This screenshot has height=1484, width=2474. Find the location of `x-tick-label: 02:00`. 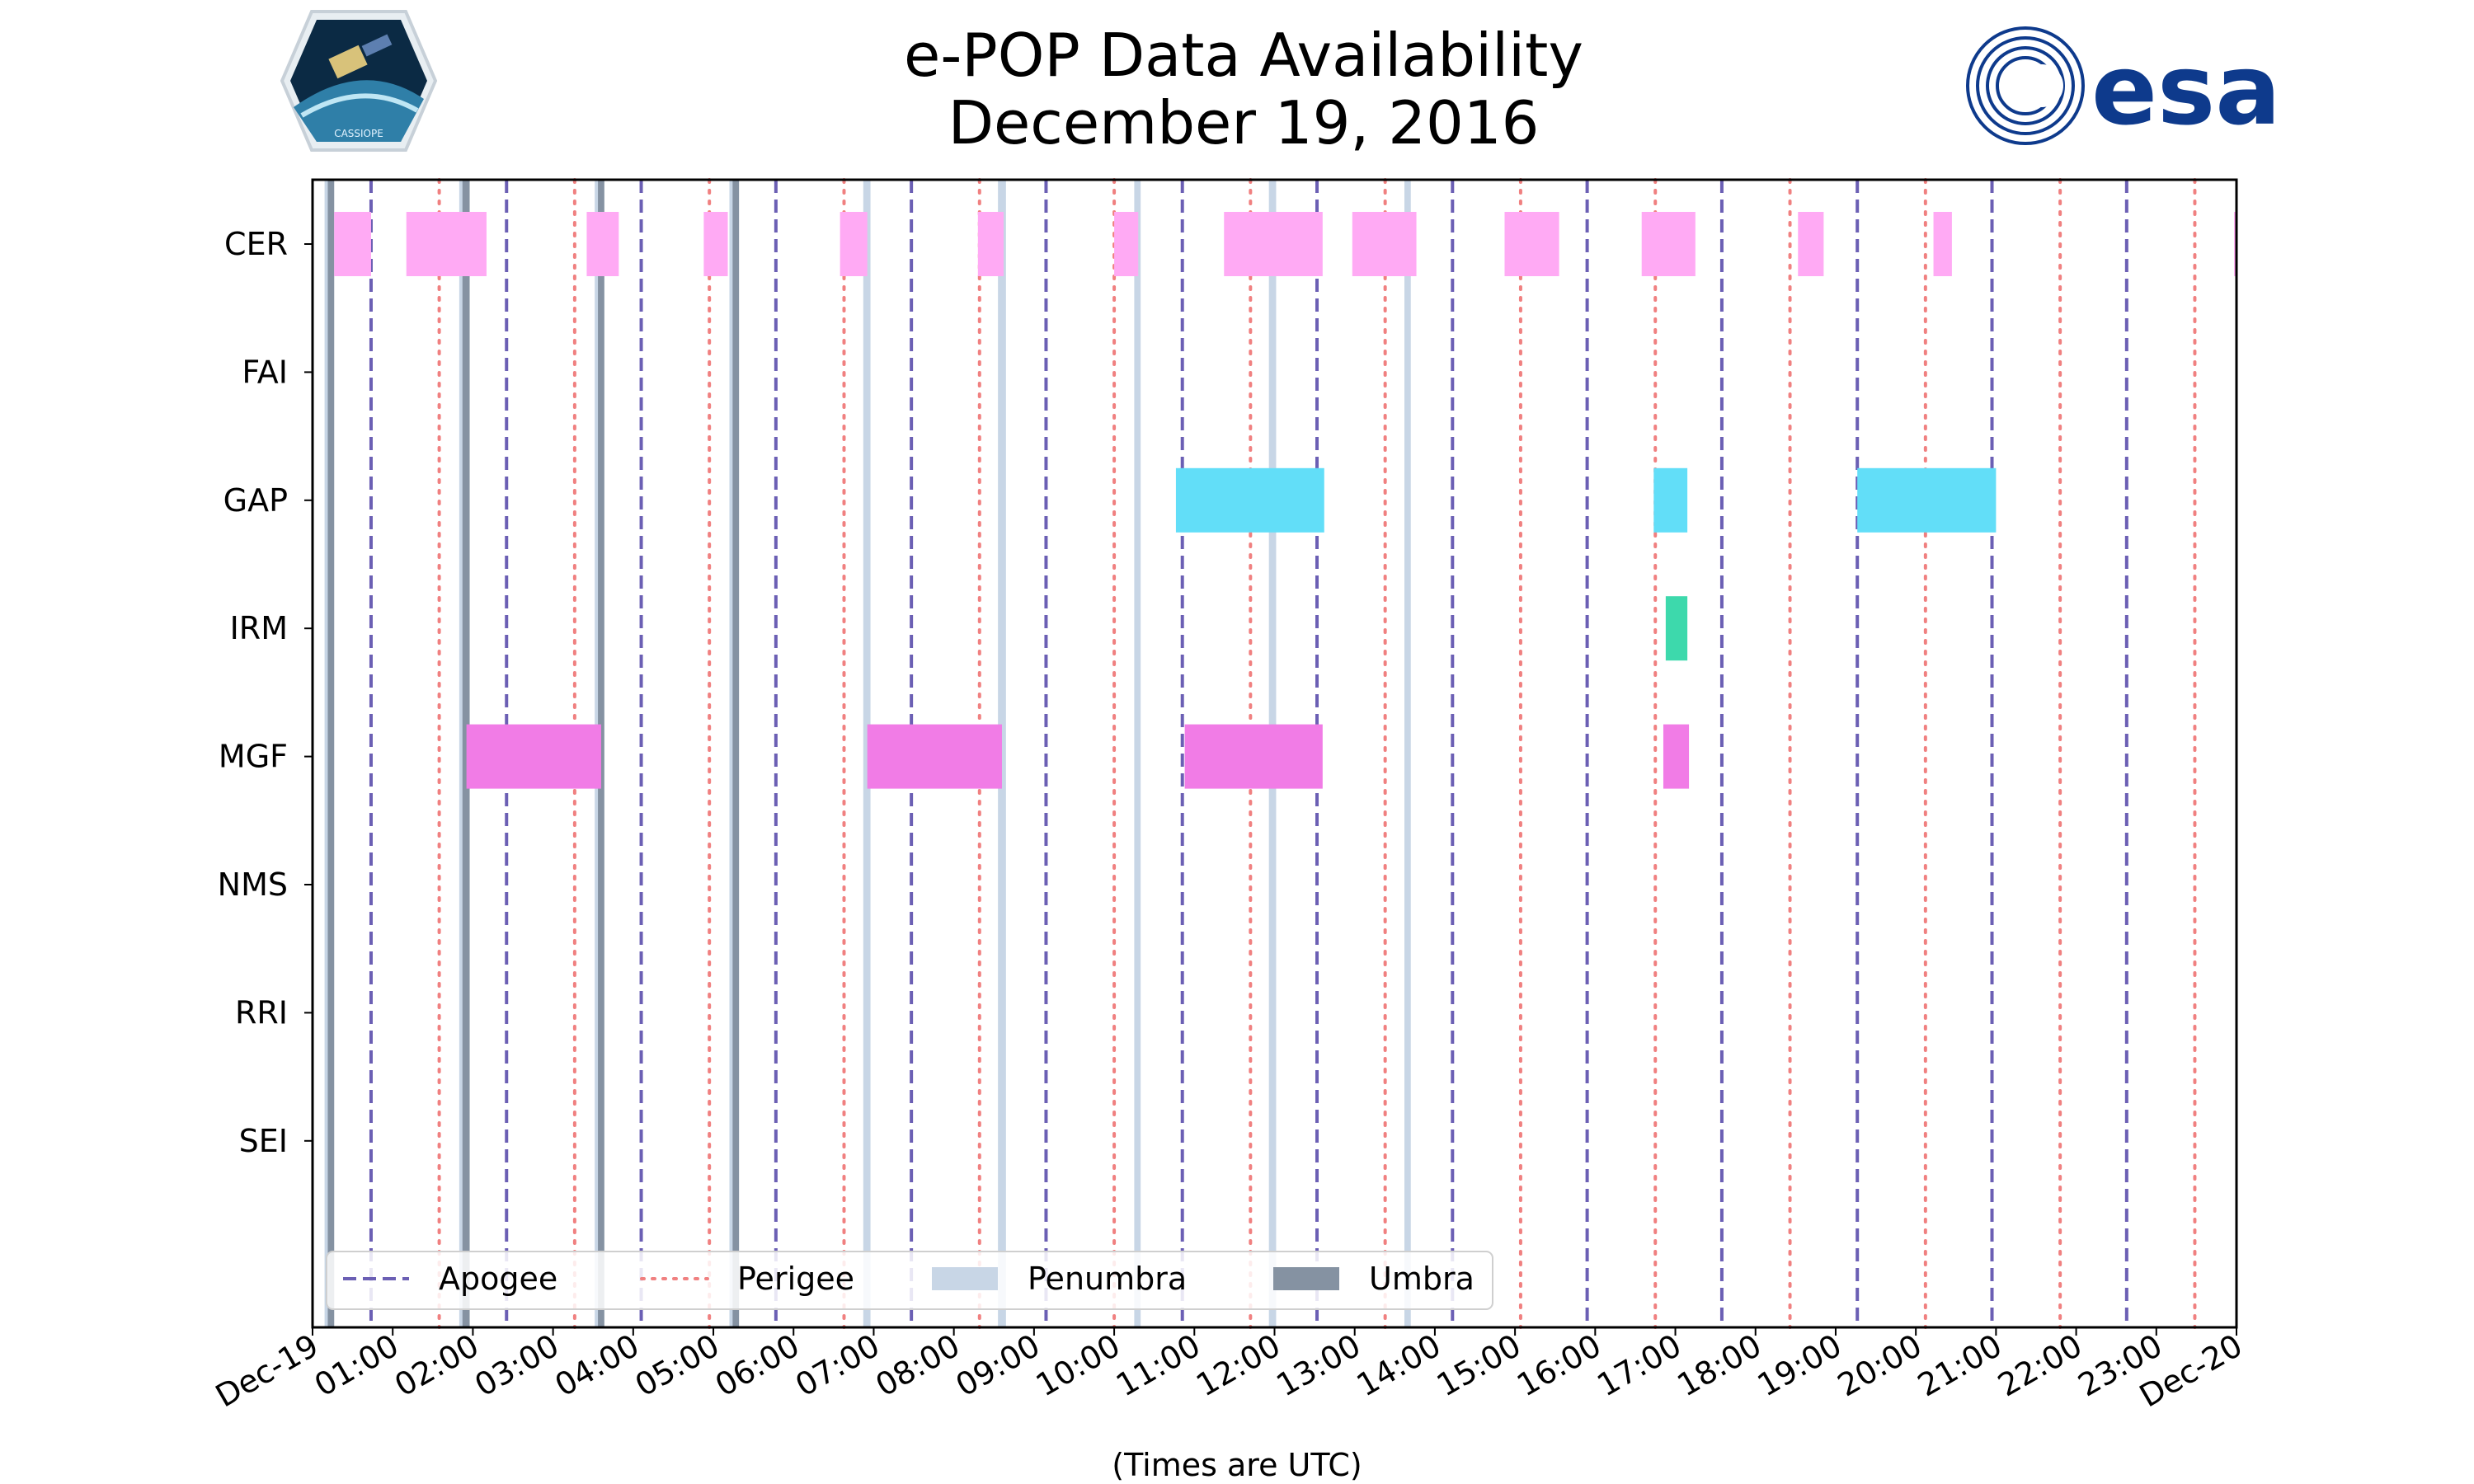

x-tick-label: 02:00 is located at coordinates (436, 1365).